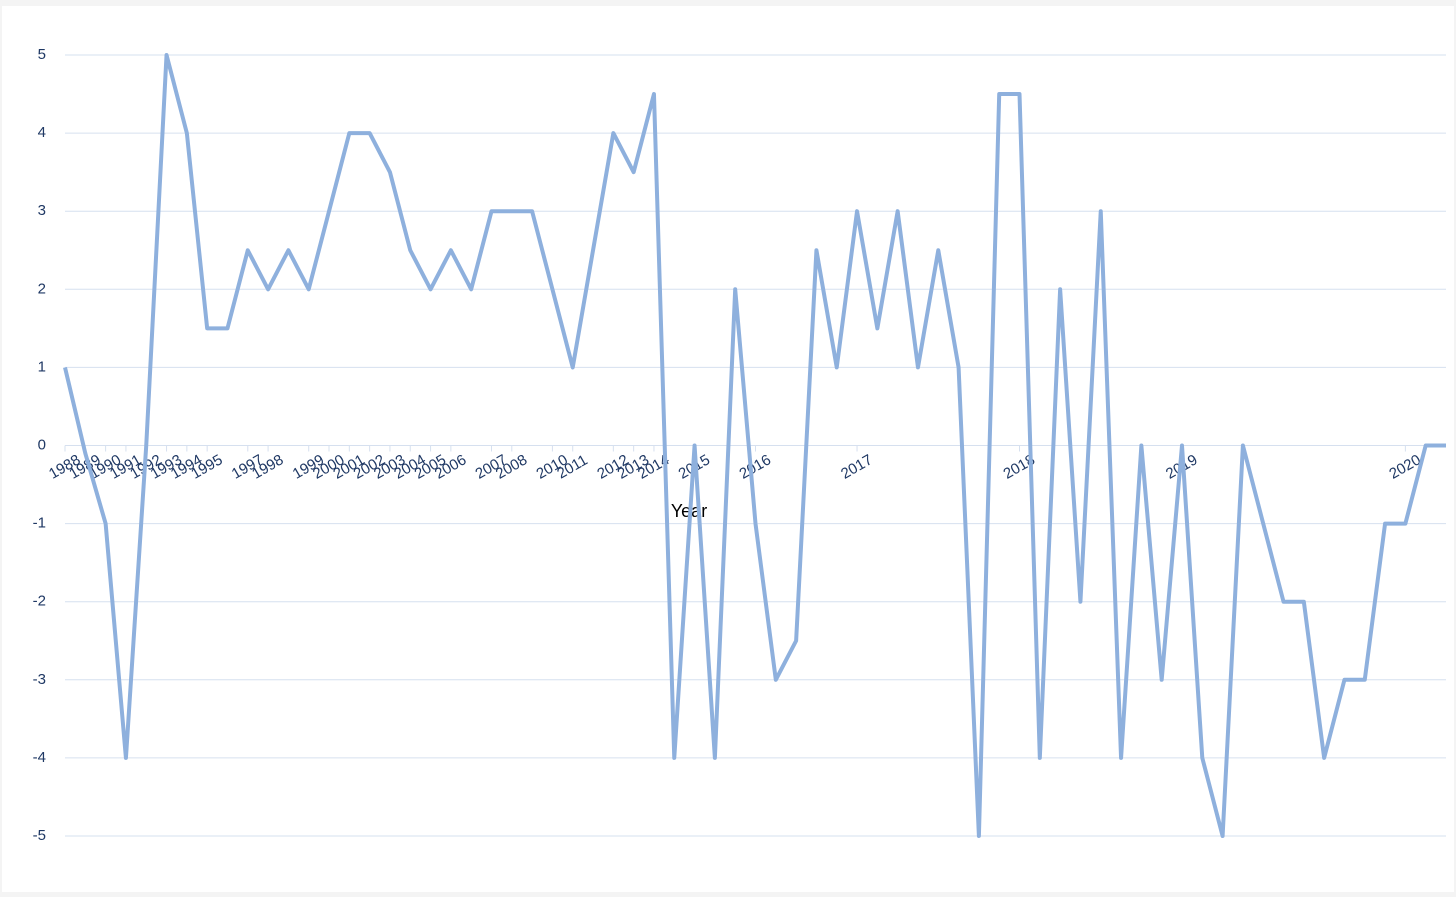 The height and width of the screenshot is (897, 1456). Describe the element at coordinates (39, 835) in the screenshot. I see `y-tick-label: -5` at that location.